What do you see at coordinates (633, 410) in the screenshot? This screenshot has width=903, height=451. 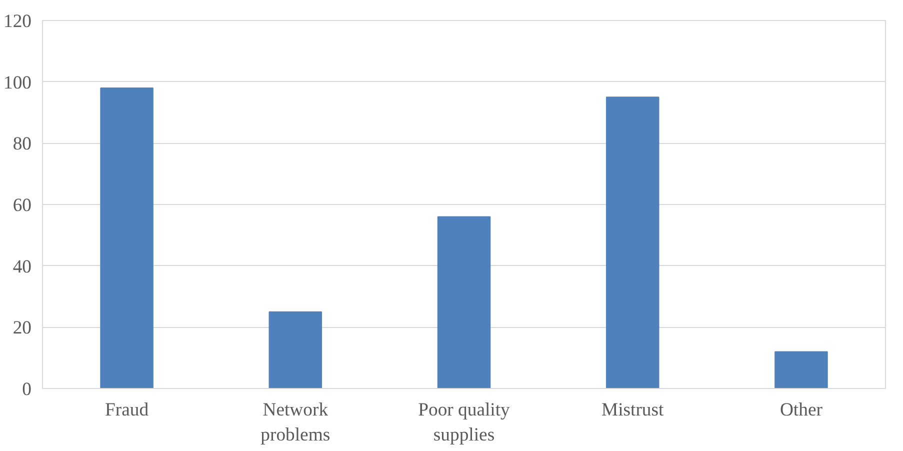 I see `x-tick-label: Mistrust` at bounding box center [633, 410].